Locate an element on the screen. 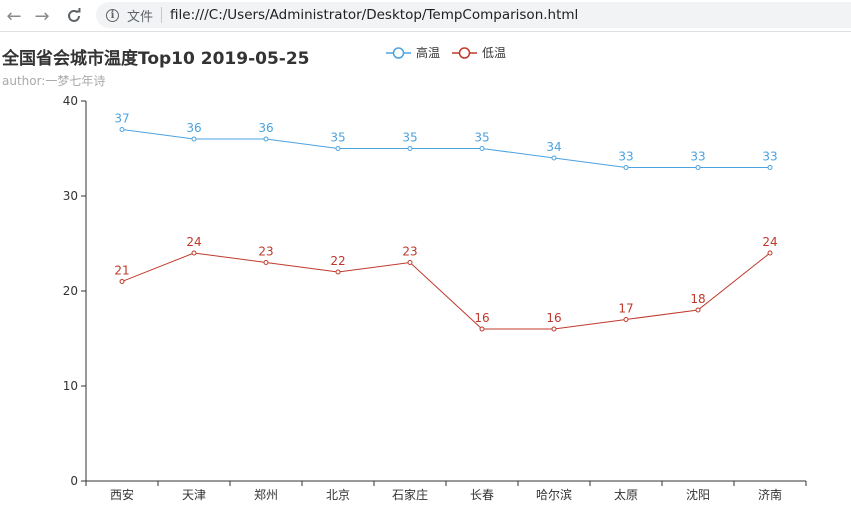  data-label: 37 is located at coordinates (121, 119).